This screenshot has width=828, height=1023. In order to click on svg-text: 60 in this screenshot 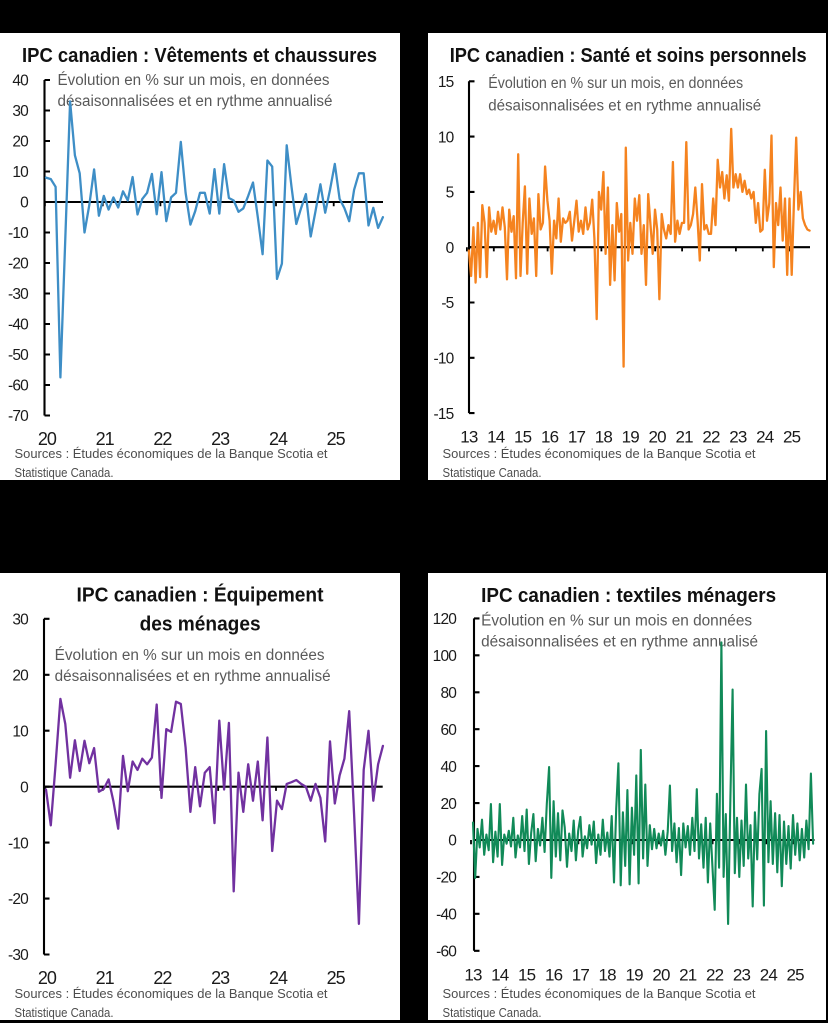, I will do `click(448, 730)`.